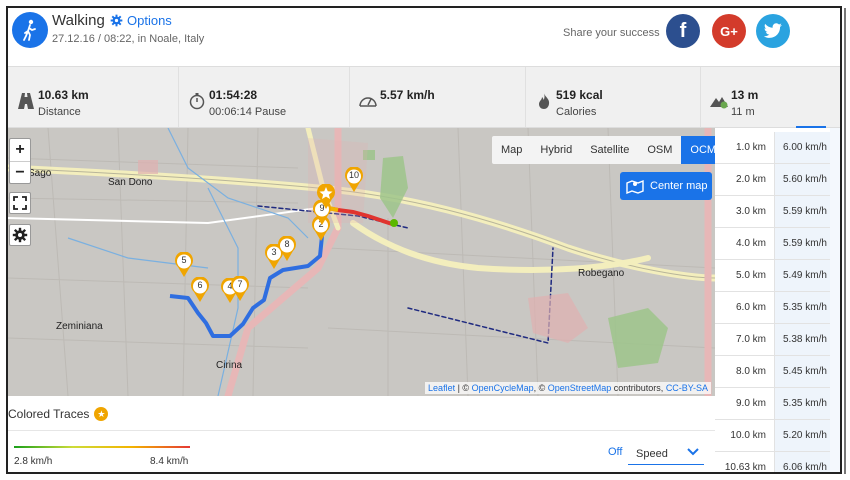 The image size is (850, 480). Describe the element at coordinates (638, 388) in the screenshot. I see `attribution-contributors: contributors,` at that location.